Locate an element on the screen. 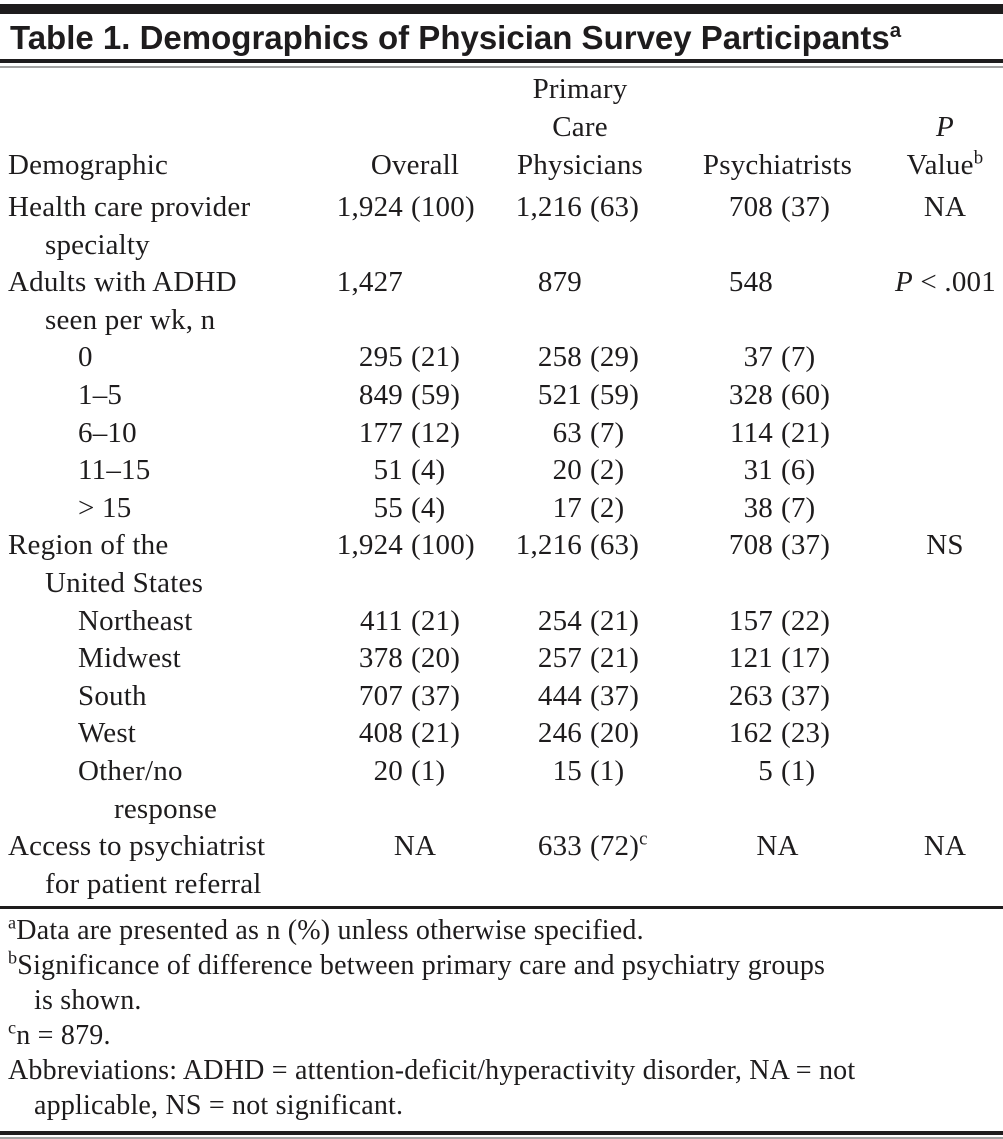  value-cell: 849 (59) is located at coordinates (415, 396).